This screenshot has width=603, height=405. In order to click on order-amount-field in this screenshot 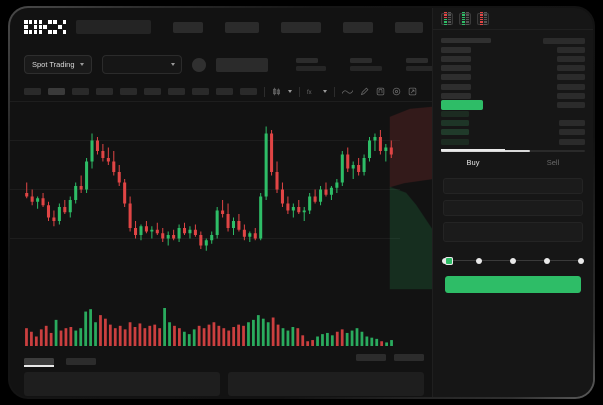, I will do `click(513, 208)`.